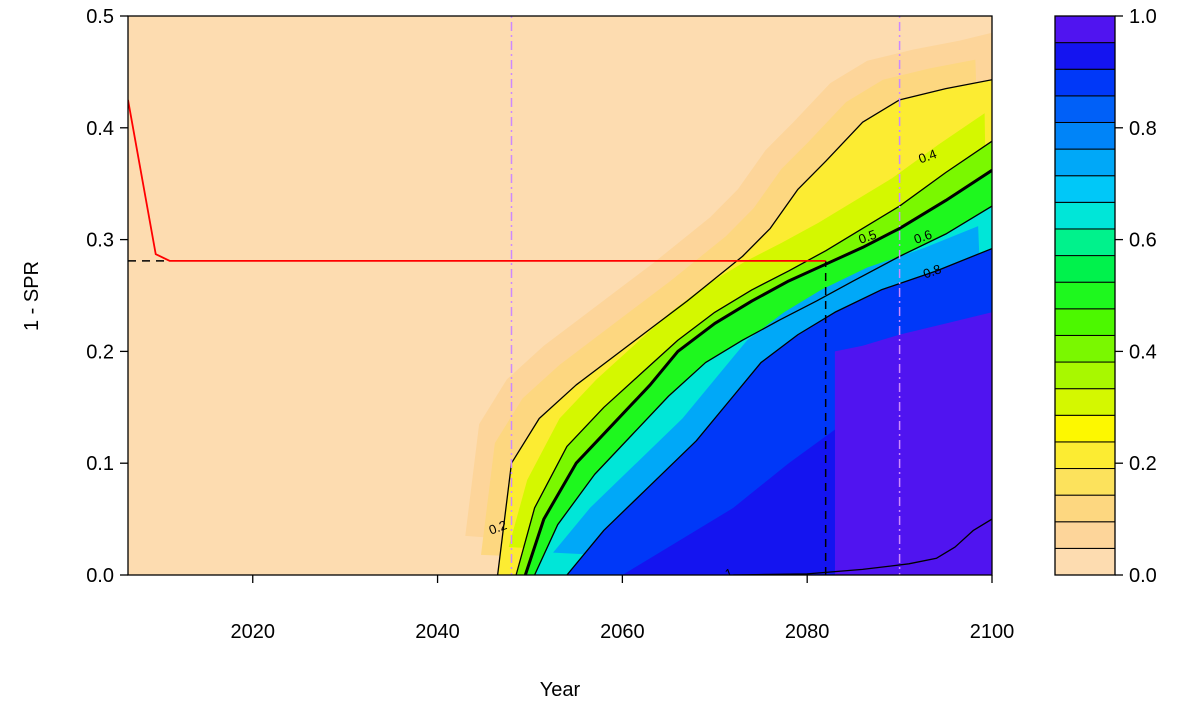 The image size is (1194, 702). I want to click on colorbar: 0.0 0.2 0.4 0.6 0.8 1.0, so click(1105, 296).